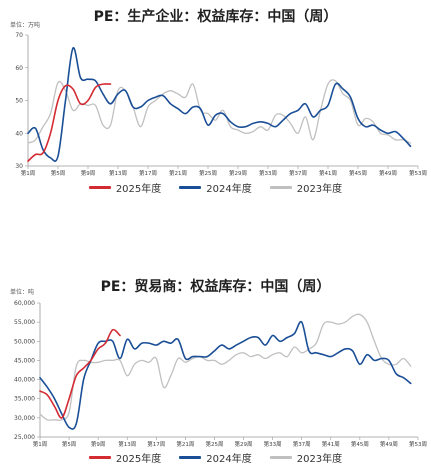  I want to click on series-line-2023, so click(219, 111).